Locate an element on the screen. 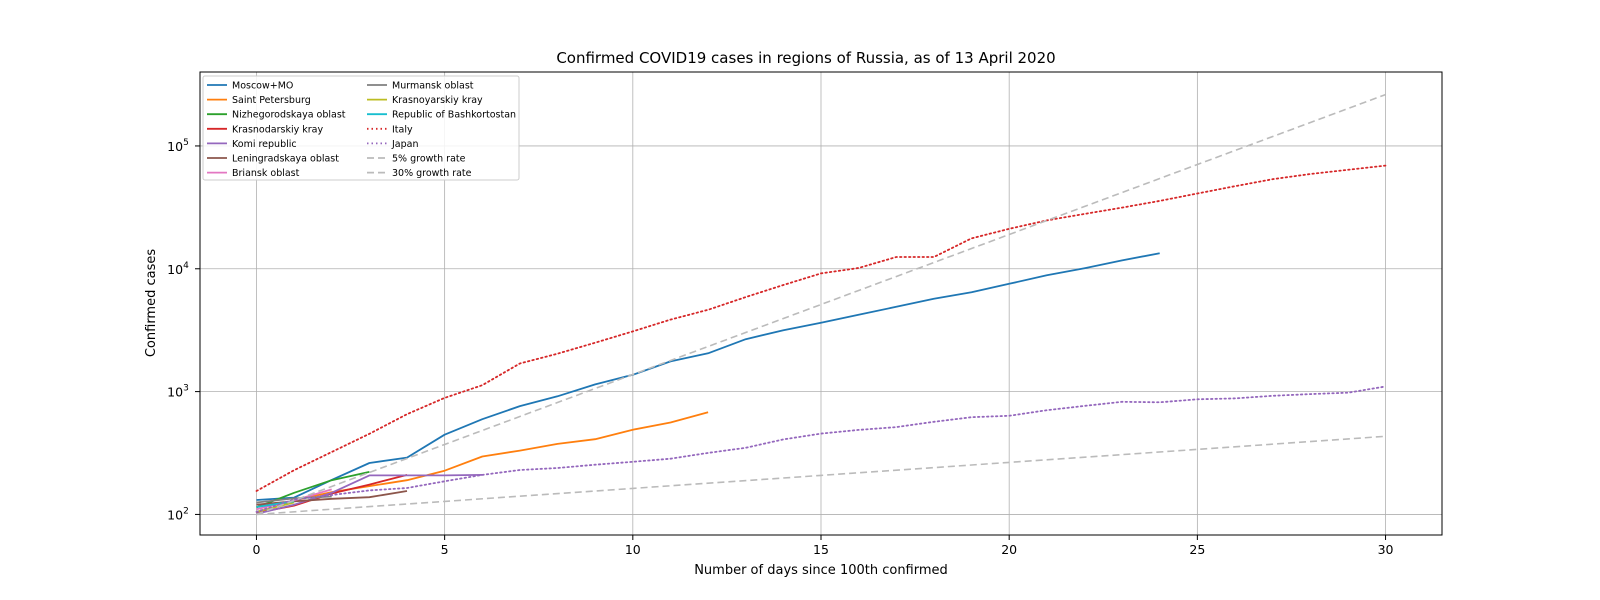 The image size is (1600, 600). legend-label: Leningradskaya oblast is located at coordinates (285, 159).